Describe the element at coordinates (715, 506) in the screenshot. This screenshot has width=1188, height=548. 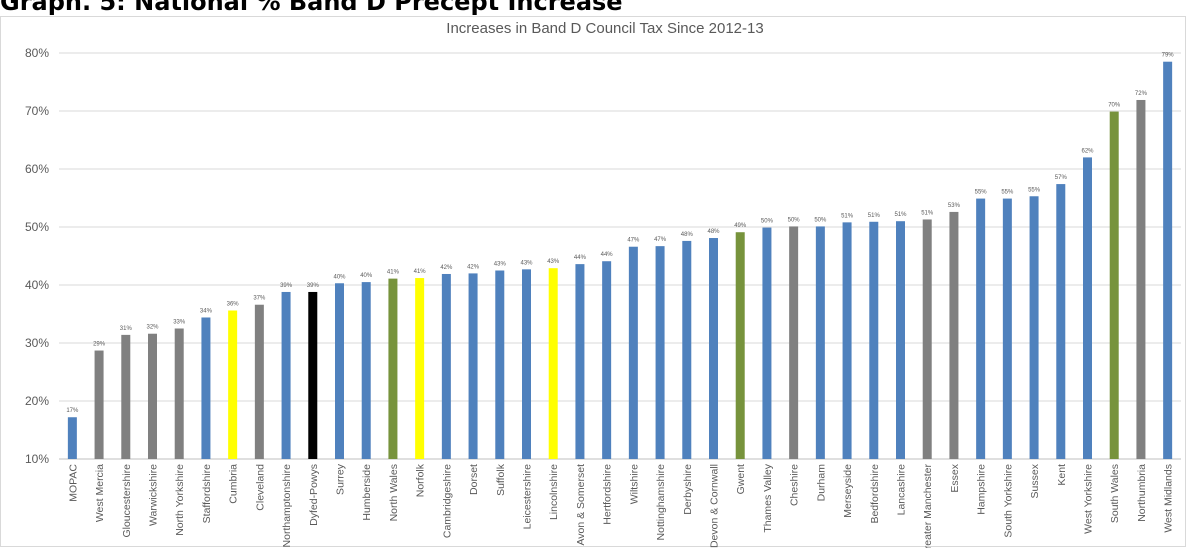
I see `x-tick-label: Devon & Cornwall` at that location.